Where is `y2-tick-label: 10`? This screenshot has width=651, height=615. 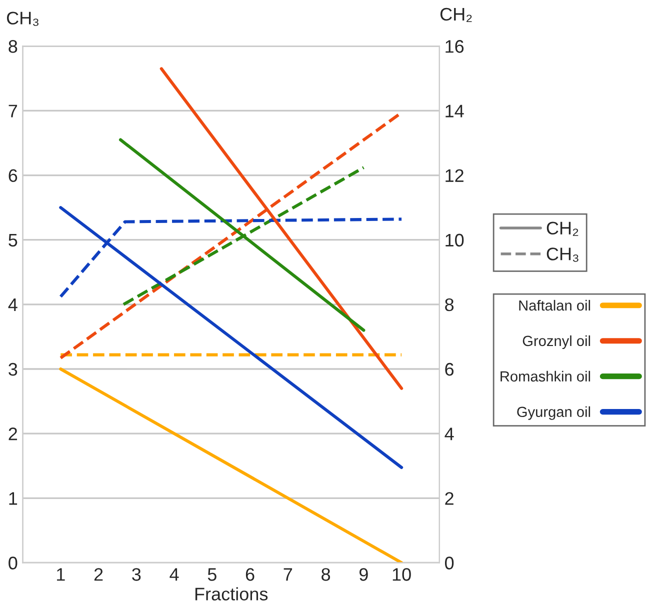 y2-tick-label: 10 is located at coordinates (455, 240).